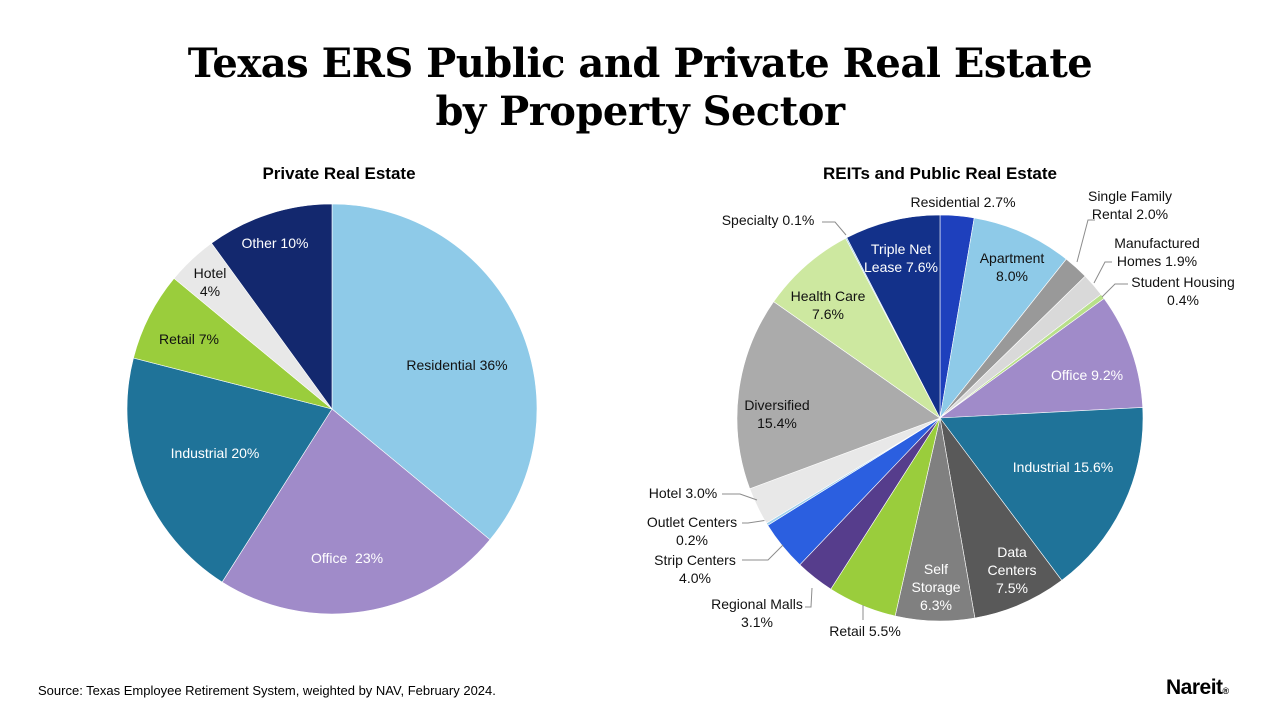 This screenshot has width=1280, height=720. Describe the element at coordinates (768, 220) in the screenshot. I see `slice-label: Specialty 0.1%` at that location.